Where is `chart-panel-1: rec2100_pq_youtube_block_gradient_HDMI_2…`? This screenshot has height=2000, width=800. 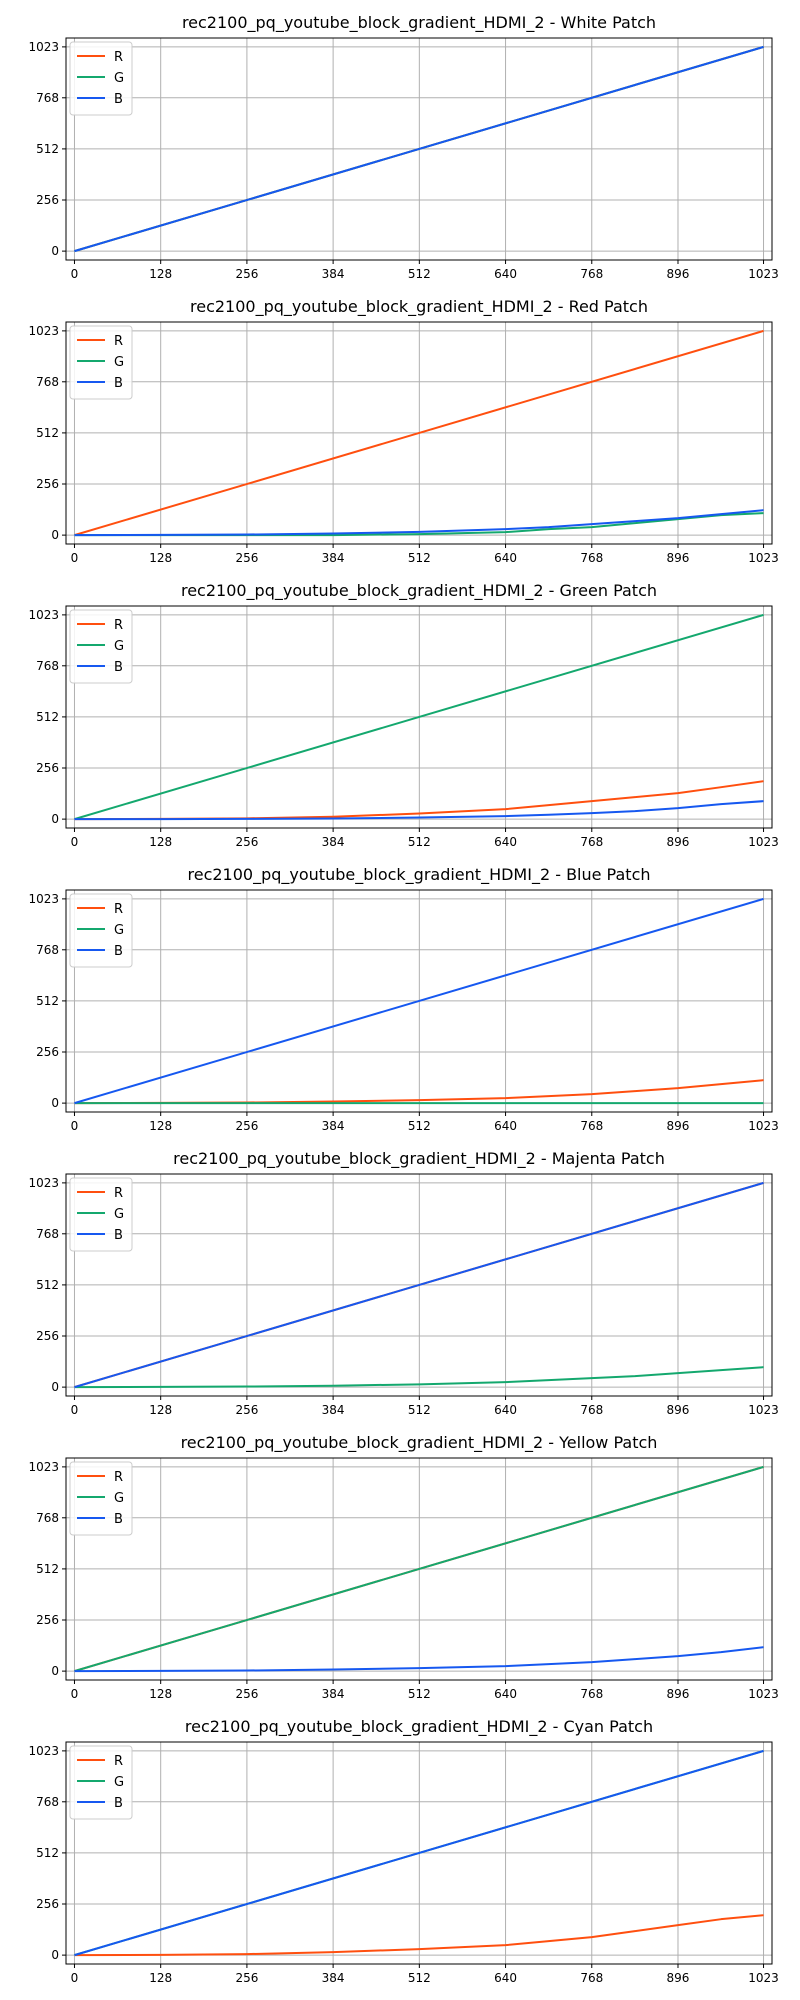
chart-panel-1: rec2100_pq_youtube_block_gradient_HDMI_2… is located at coordinates (403, 147).